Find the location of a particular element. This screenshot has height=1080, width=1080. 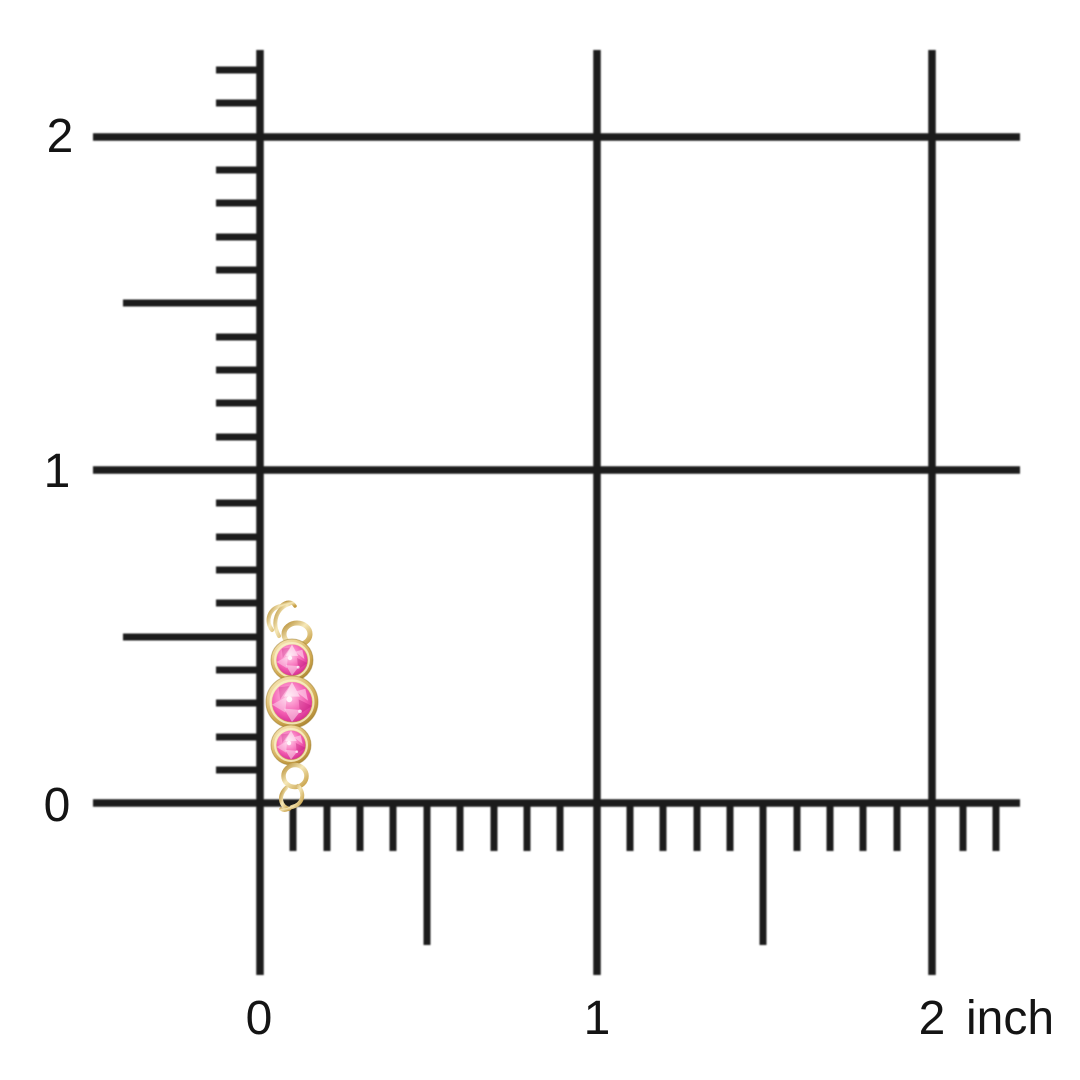

y-axis-label-0: 0 is located at coordinates (57, 805).